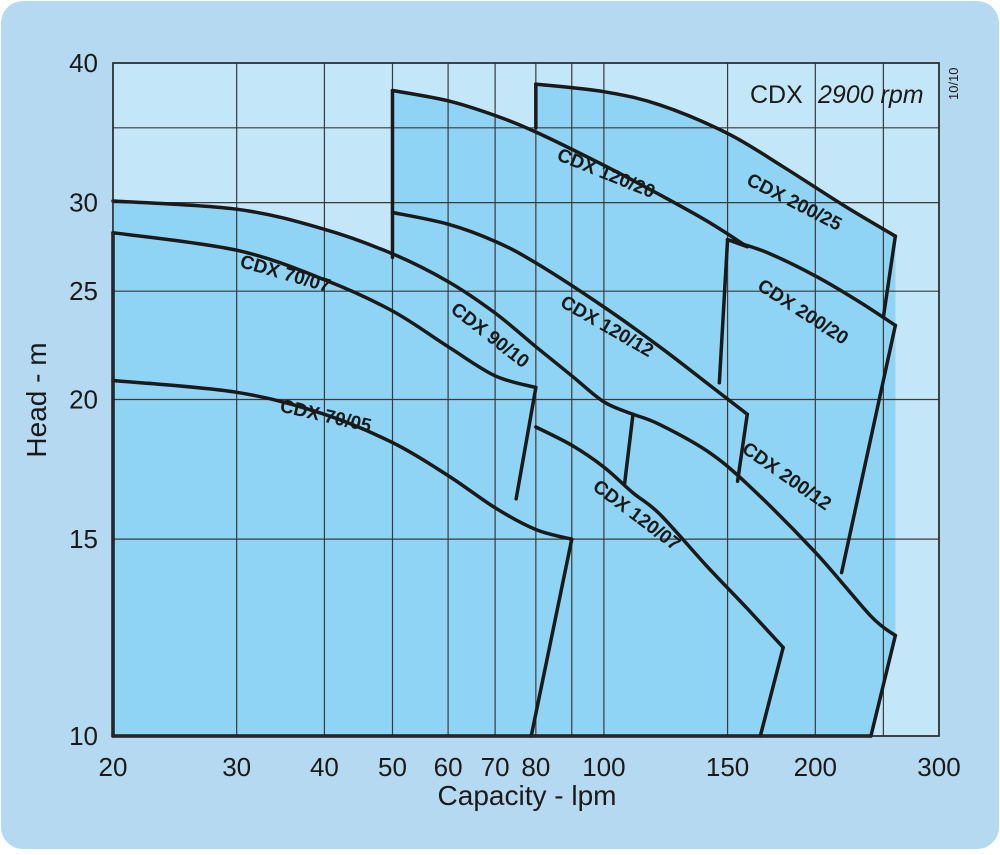  What do you see at coordinates (727, 767) in the screenshot?
I see `x-tick-label: 150` at bounding box center [727, 767].